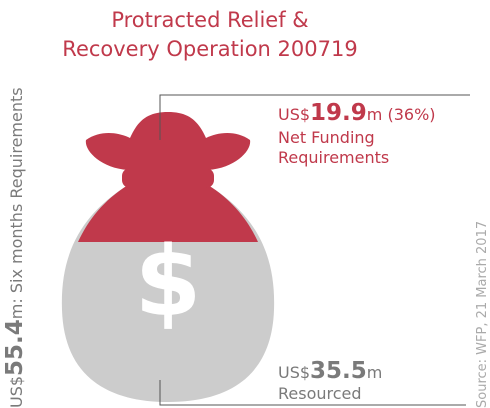 This screenshot has width=490, height=408. I want to click on net-funding-amount: US$19.9m (36%), so click(357, 113).